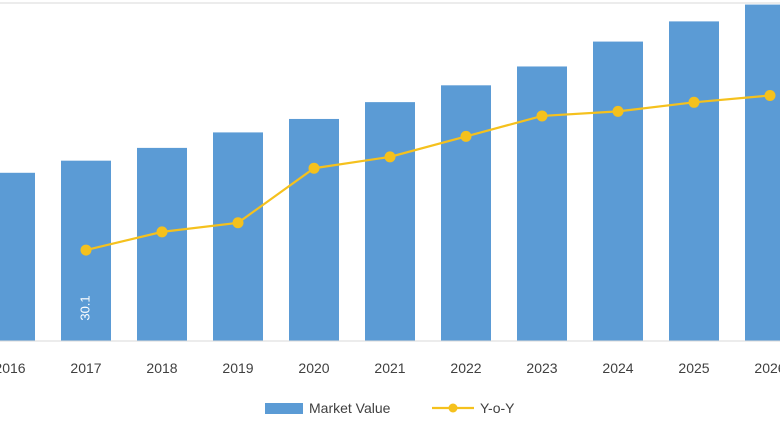  What do you see at coordinates (350, 408) in the screenshot?
I see `legend-label-market-value: Market Value` at bounding box center [350, 408].